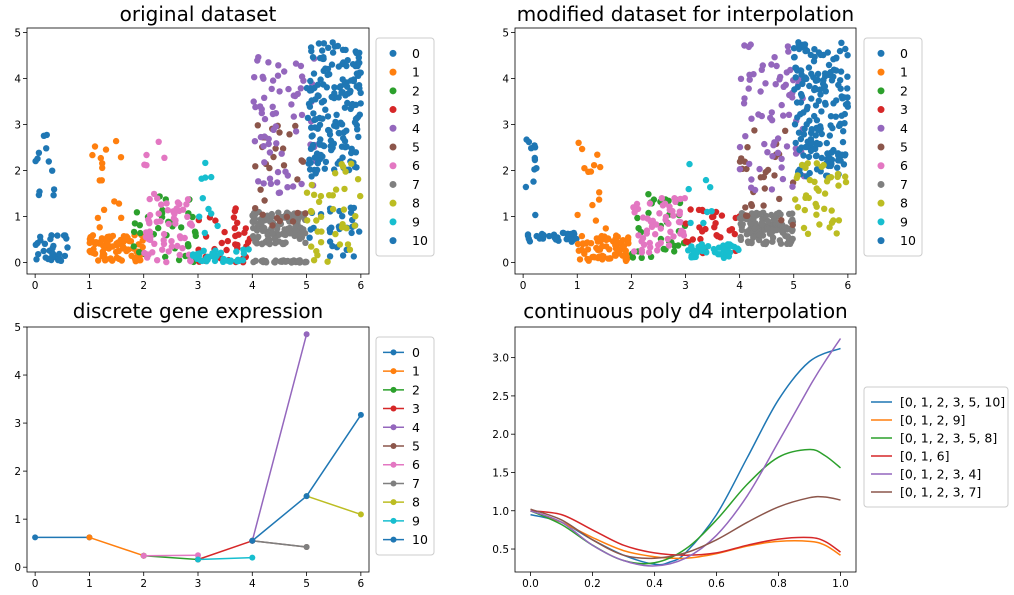  What do you see at coordinates (17, 568) in the screenshot?
I see `y-tick-label: 0` at bounding box center [17, 568].